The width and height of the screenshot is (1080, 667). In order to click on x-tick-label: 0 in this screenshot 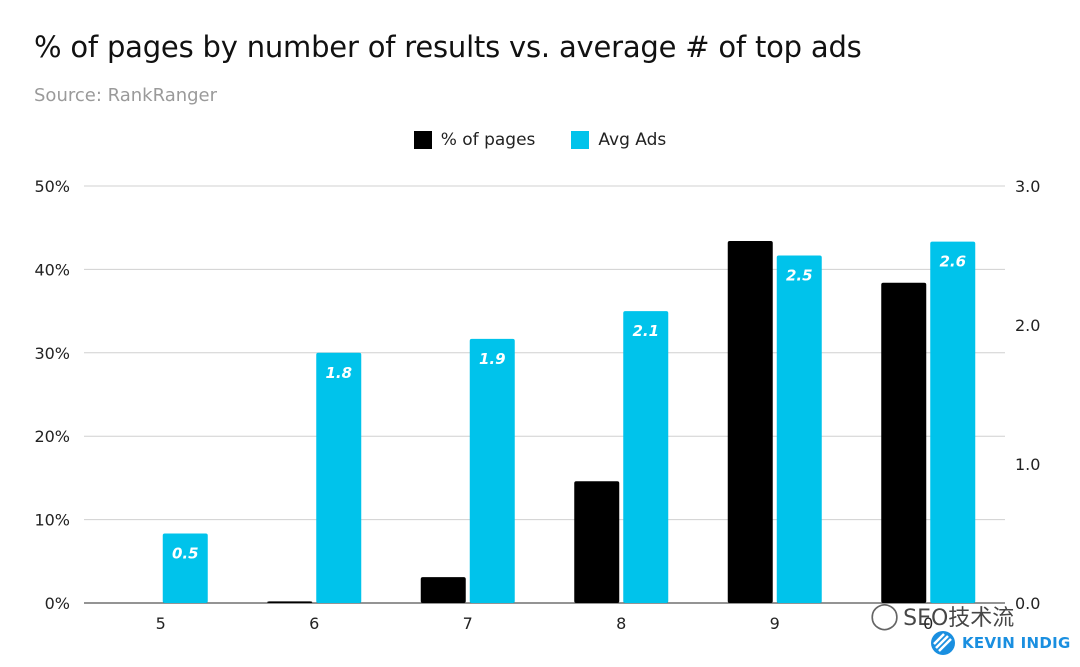, I will do `click(928, 623)`.